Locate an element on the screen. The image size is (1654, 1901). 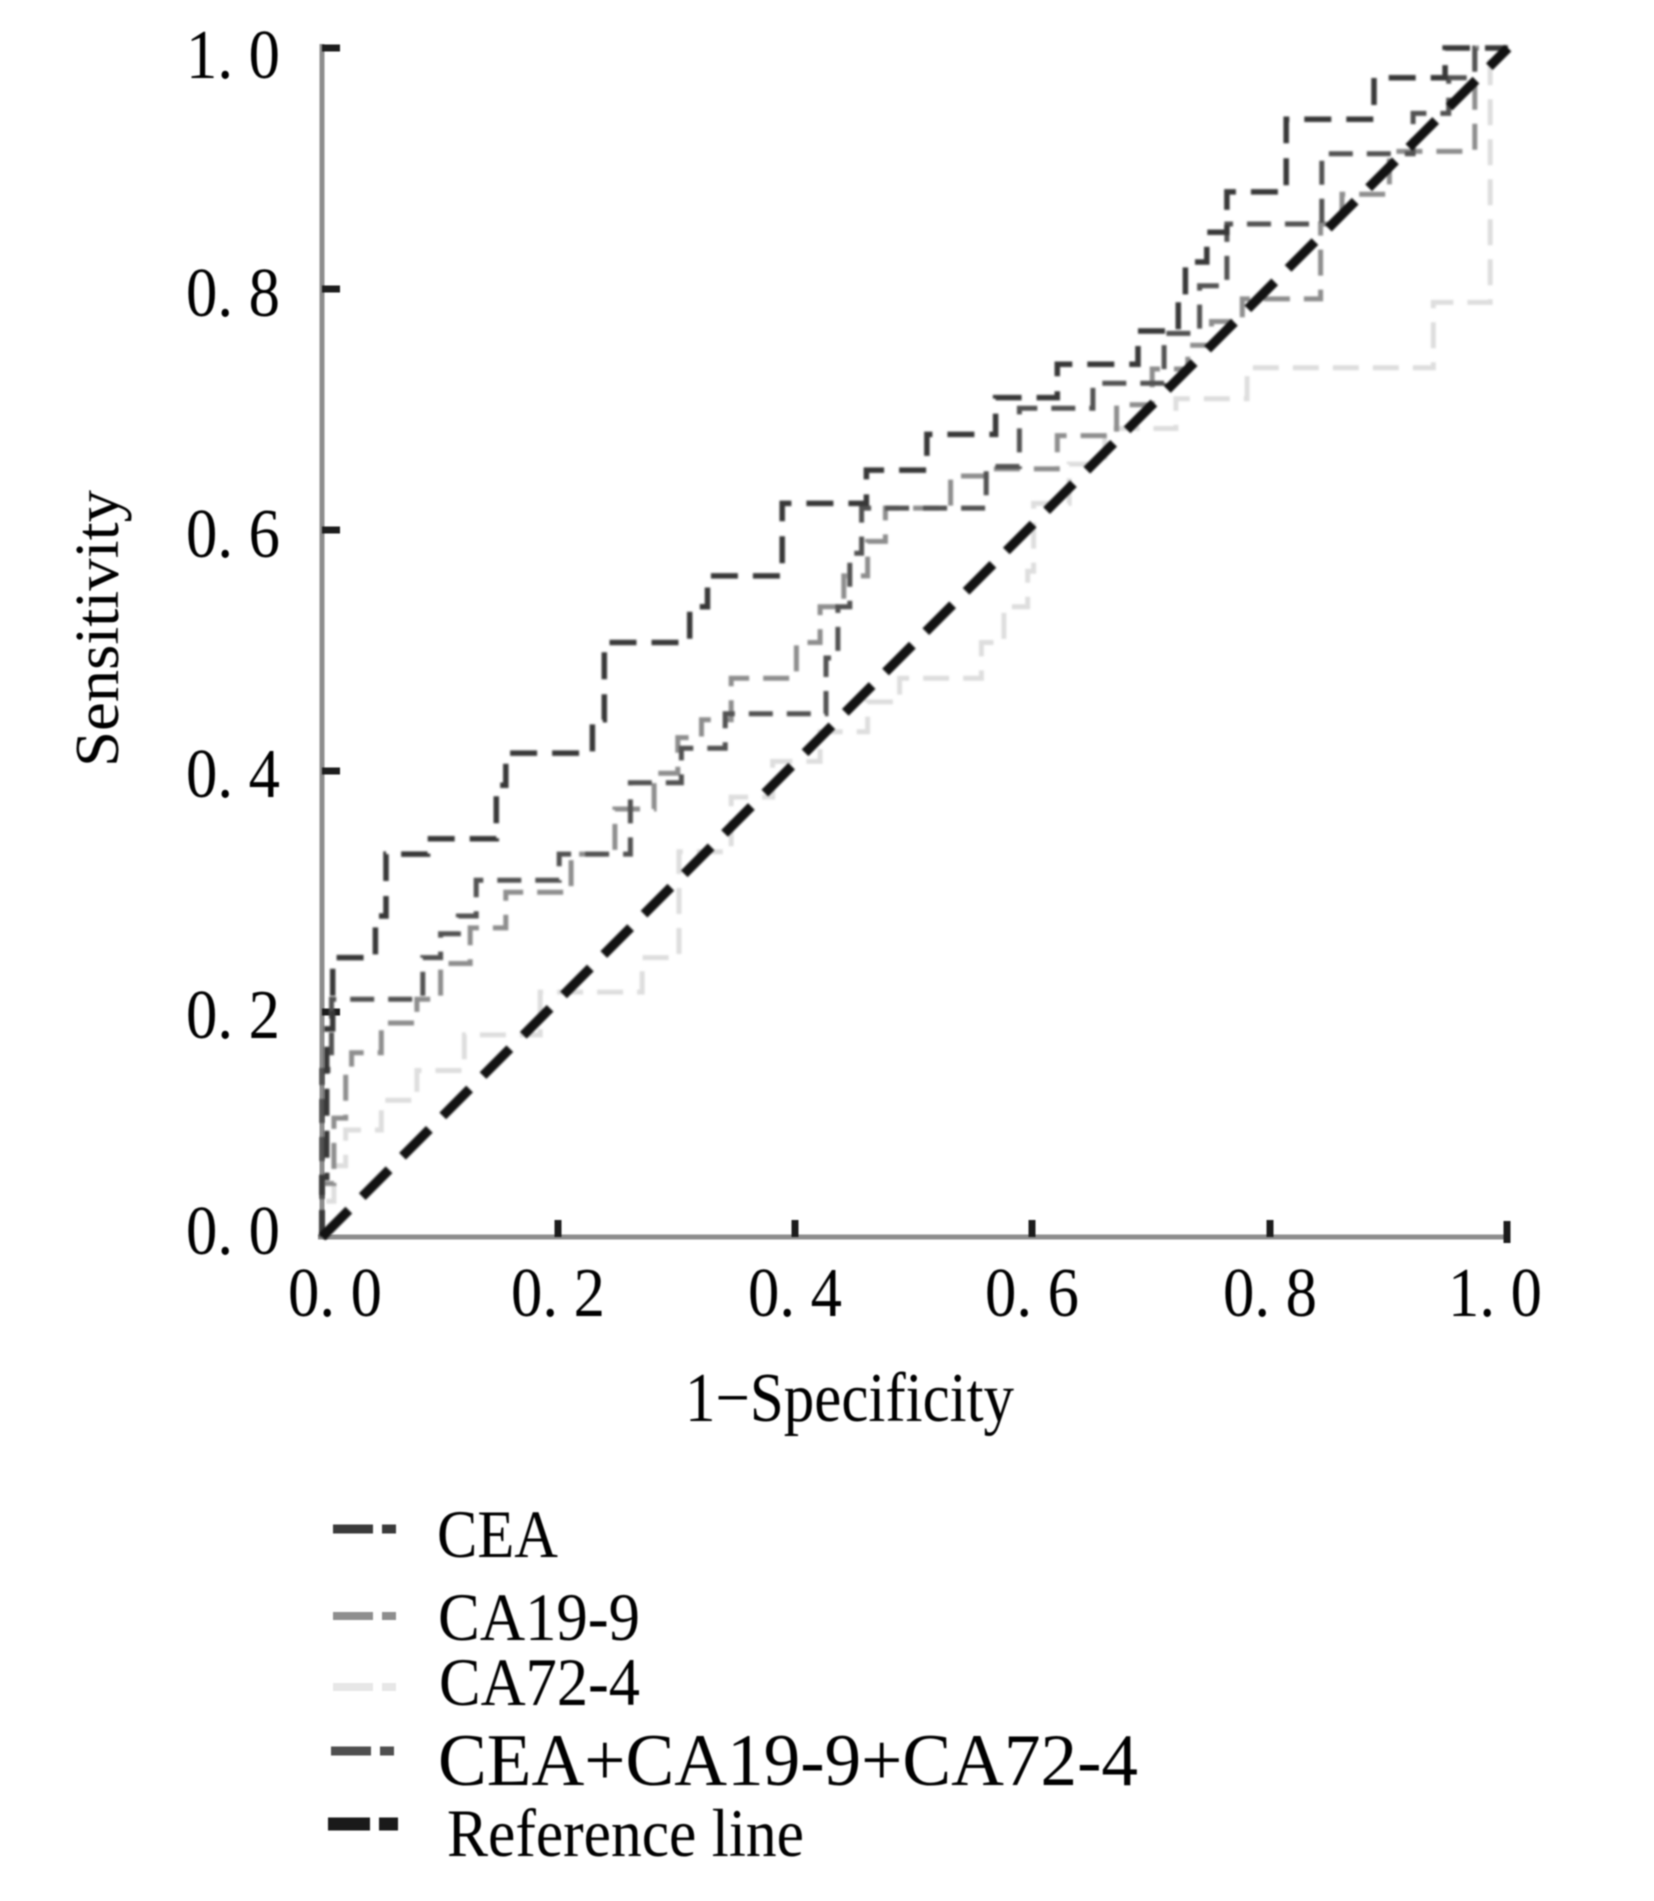
svg-text: 1−Specificity is located at coordinates (849, 1398).